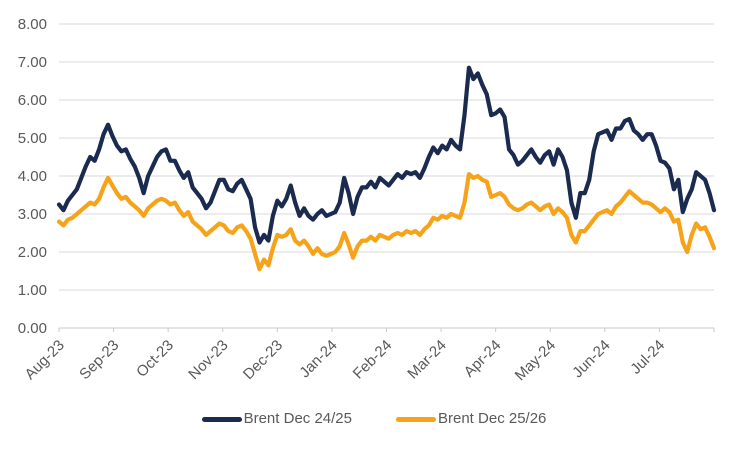 This screenshot has height=450, width=748. I want to click on y-axis-tick-label: 5.00, so click(32, 138).